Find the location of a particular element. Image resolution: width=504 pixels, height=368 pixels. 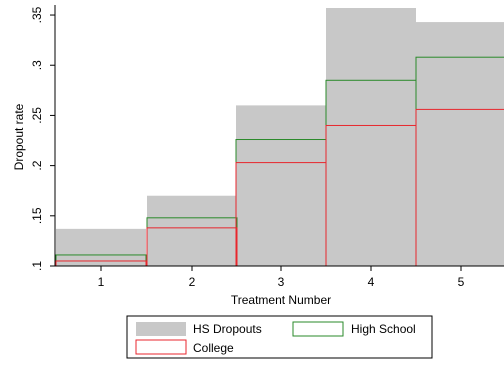

x-ticks: 1 2 3 4 5 is located at coordinates (281, 277).